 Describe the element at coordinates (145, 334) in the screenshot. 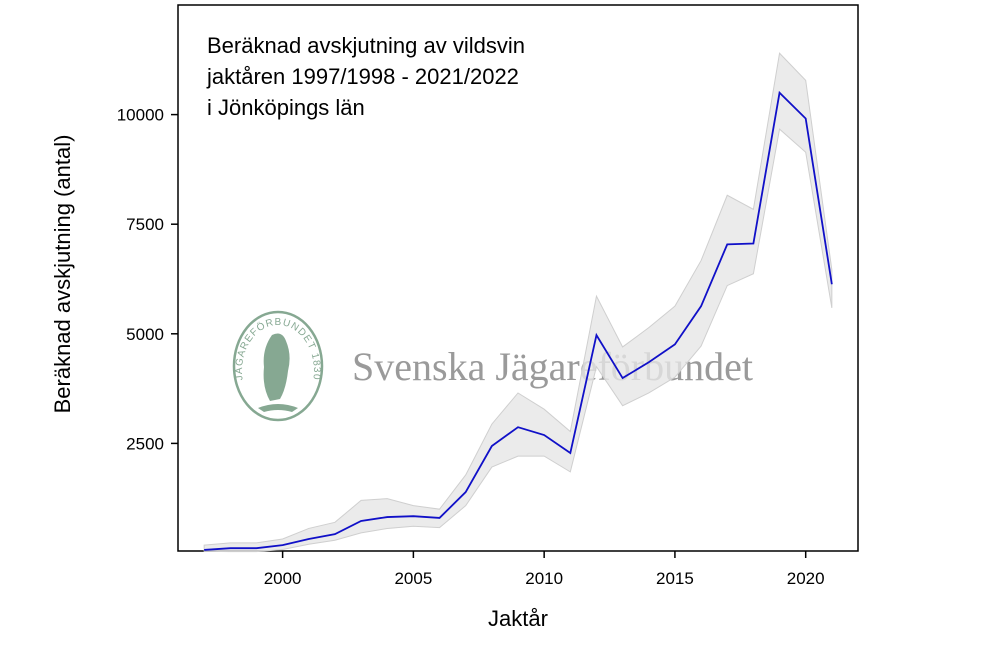

I see `y-tick-label: 5000` at that location.